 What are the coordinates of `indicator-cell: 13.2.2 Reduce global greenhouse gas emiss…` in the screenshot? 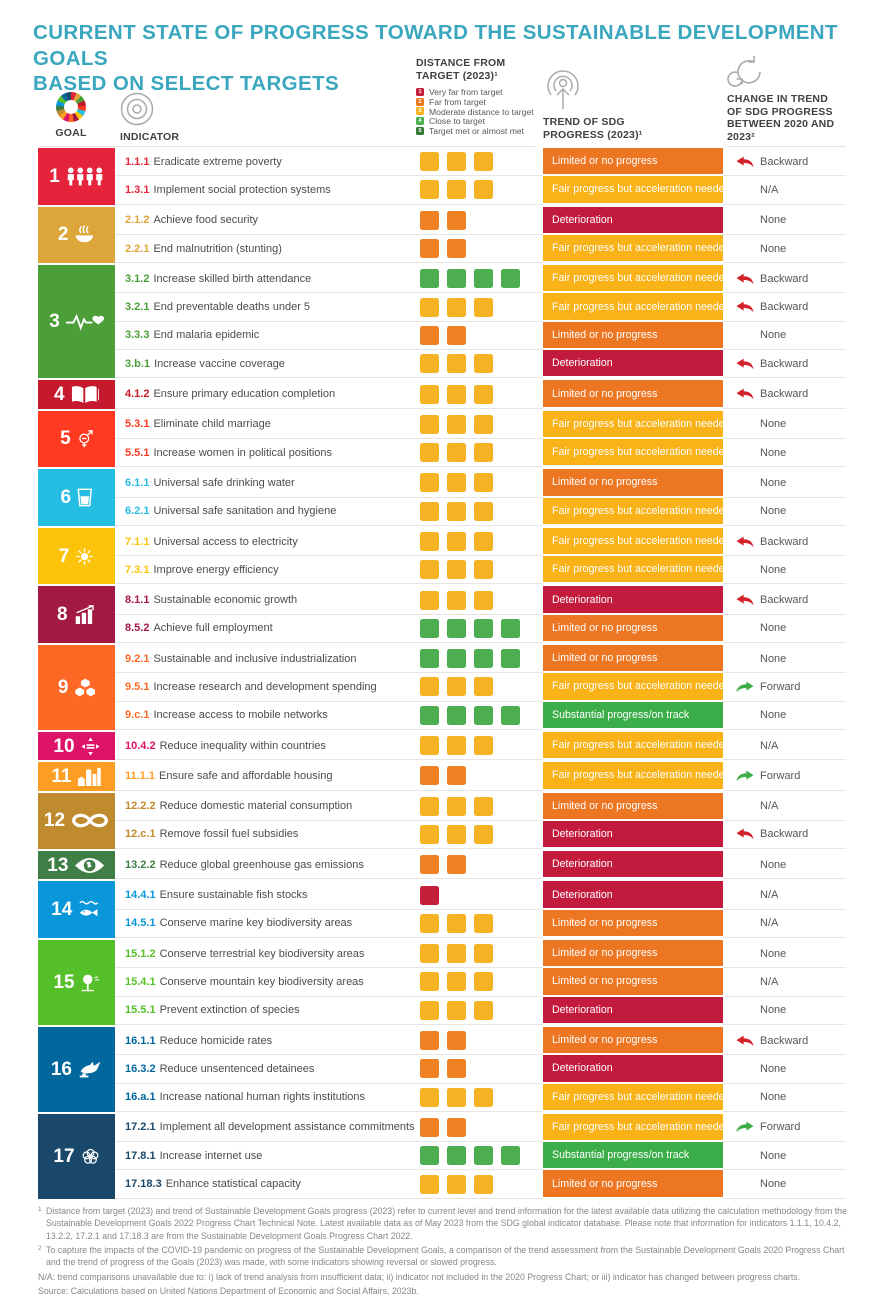 It's located at (267, 865).